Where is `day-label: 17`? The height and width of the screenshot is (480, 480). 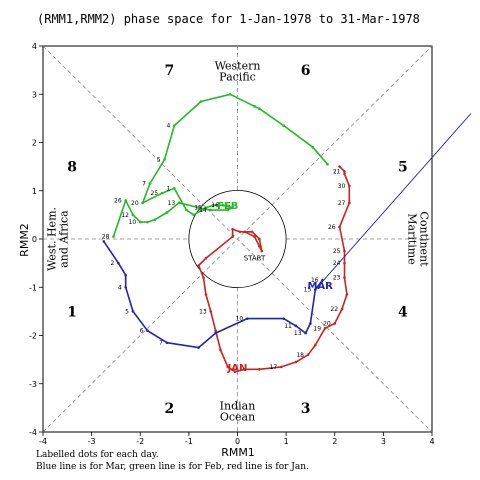 day-label: 17 is located at coordinates (274, 367).